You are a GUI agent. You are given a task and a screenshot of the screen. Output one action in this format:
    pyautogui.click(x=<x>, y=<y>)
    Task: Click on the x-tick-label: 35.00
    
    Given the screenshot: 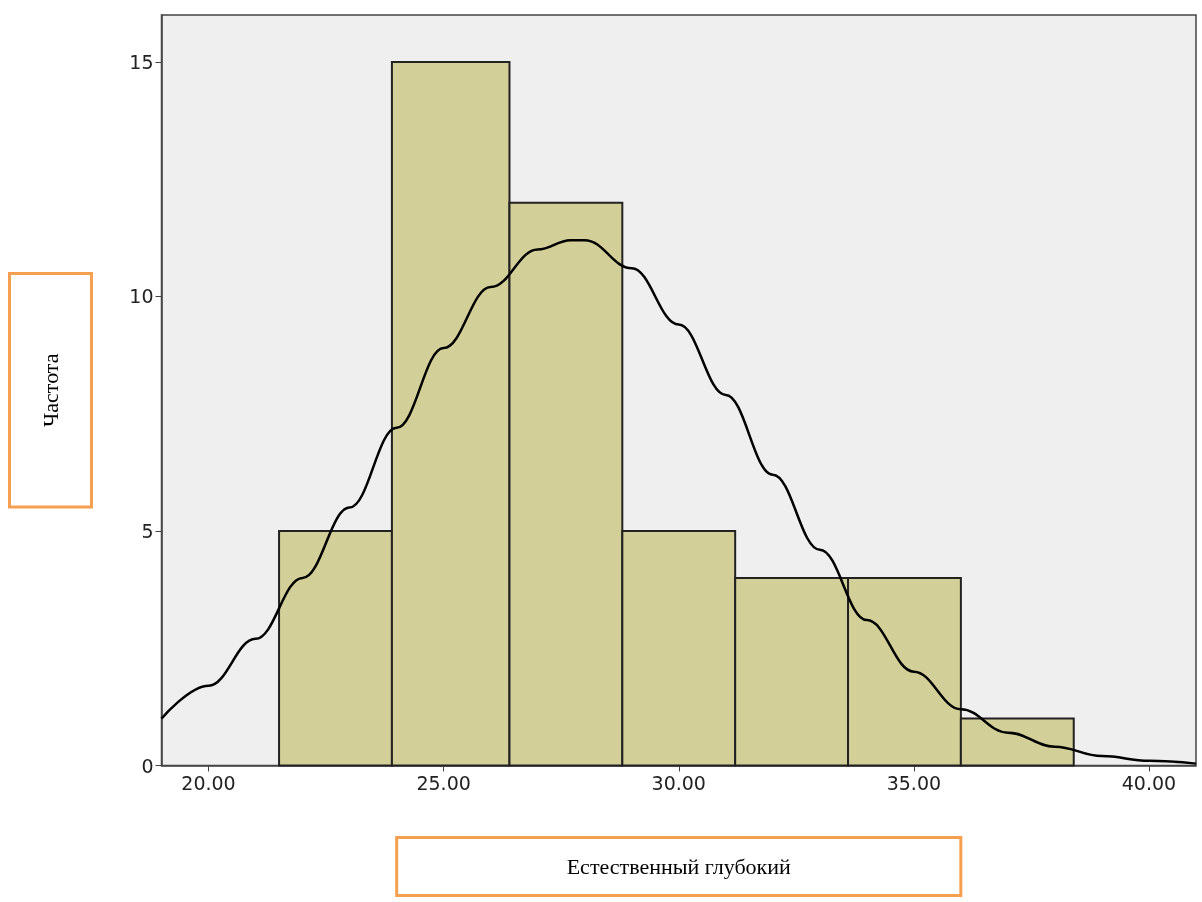 What is the action you would take?
    pyautogui.click(x=914, y=783)
    